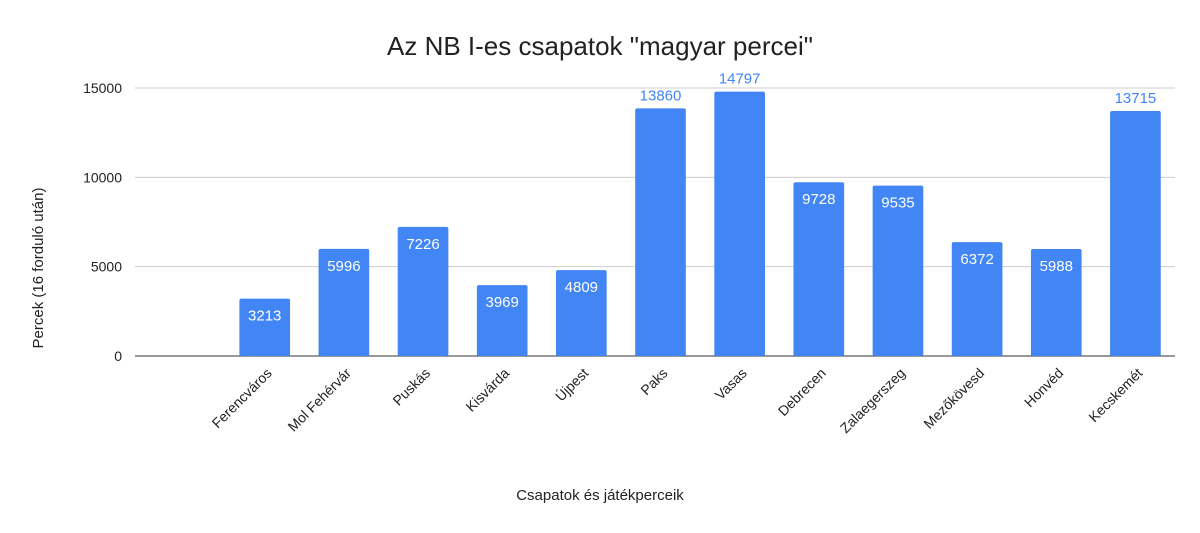 This screenshot has width=1200, height=533. I want to click on value-label: 9535, so click(897, 203).